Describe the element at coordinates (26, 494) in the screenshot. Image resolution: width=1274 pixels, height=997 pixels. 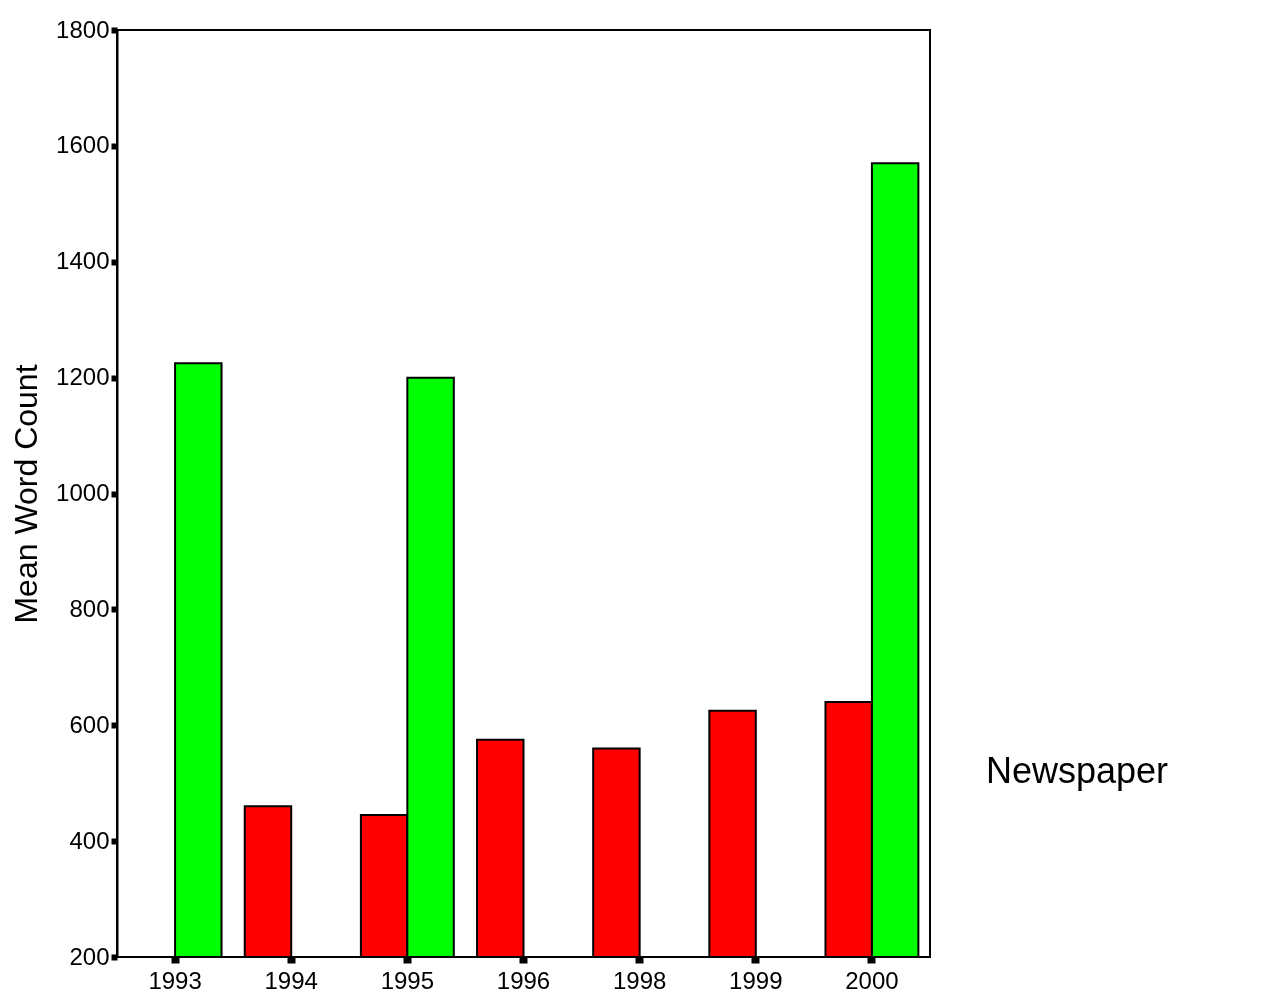
I see `y-axis-title: Mean Word Count` at that location.